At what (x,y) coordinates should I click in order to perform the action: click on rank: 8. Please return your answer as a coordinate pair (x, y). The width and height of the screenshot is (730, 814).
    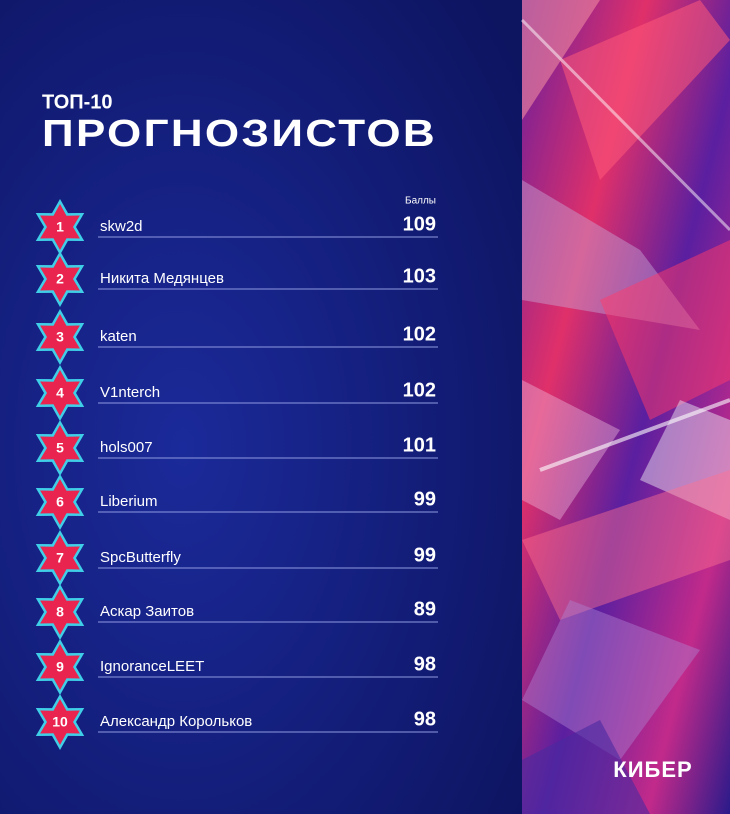
    Looking at the image, I should click on (60, 612).